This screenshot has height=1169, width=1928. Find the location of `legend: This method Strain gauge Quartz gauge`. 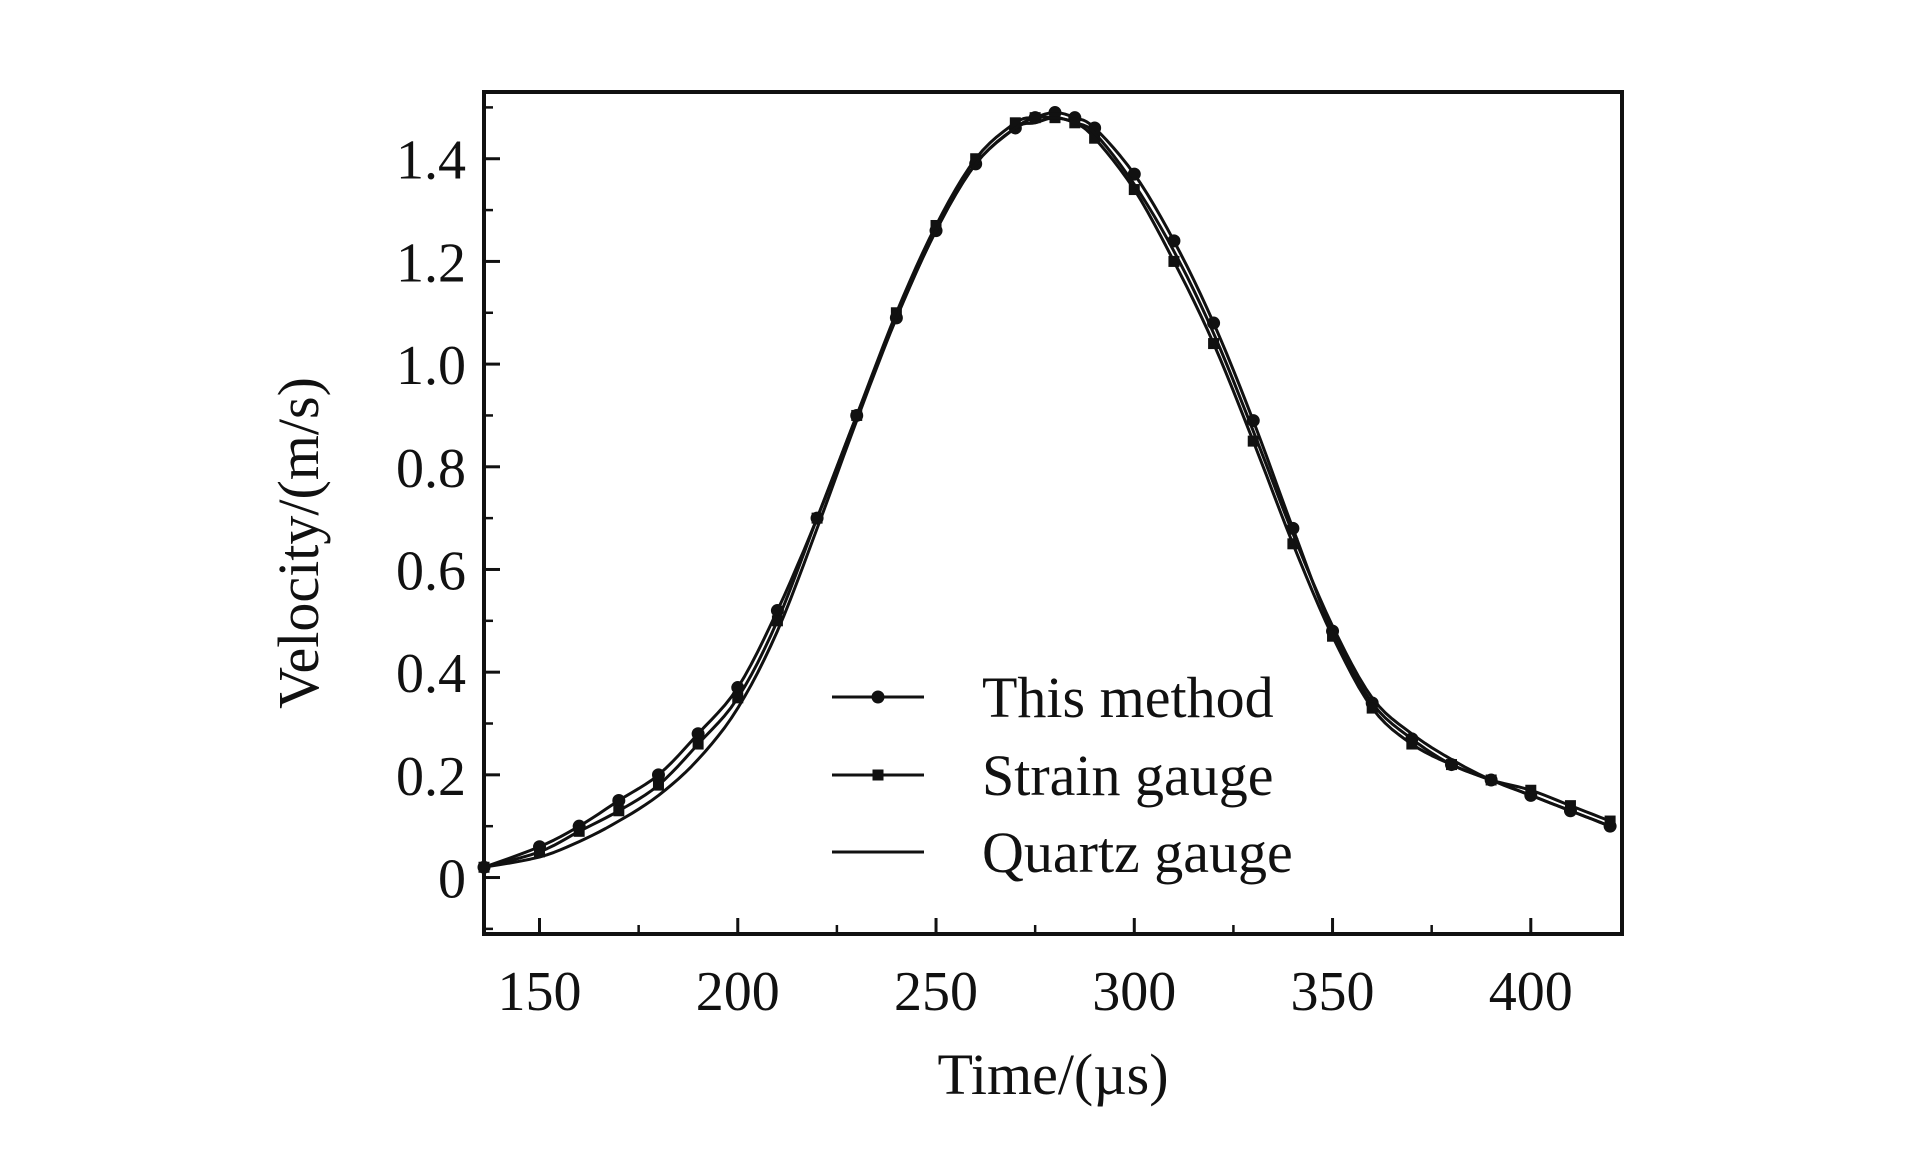

legend: This method Strain gauge Quartz gauge is located at coordinates (1062, 775).